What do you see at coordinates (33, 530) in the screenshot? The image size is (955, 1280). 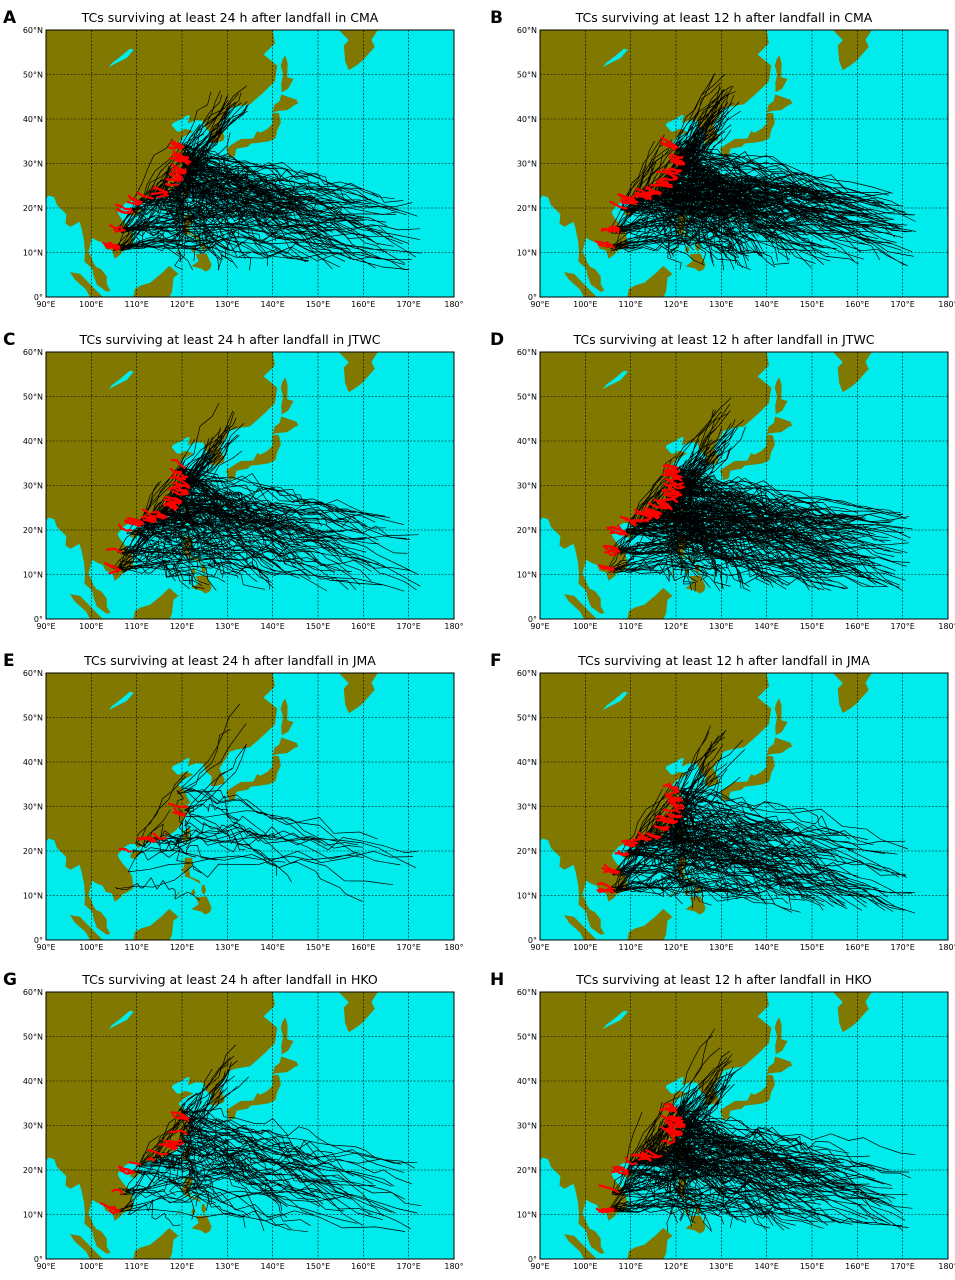 I see `lat-tick-label: 20°N` at bounding box center [33, 530].